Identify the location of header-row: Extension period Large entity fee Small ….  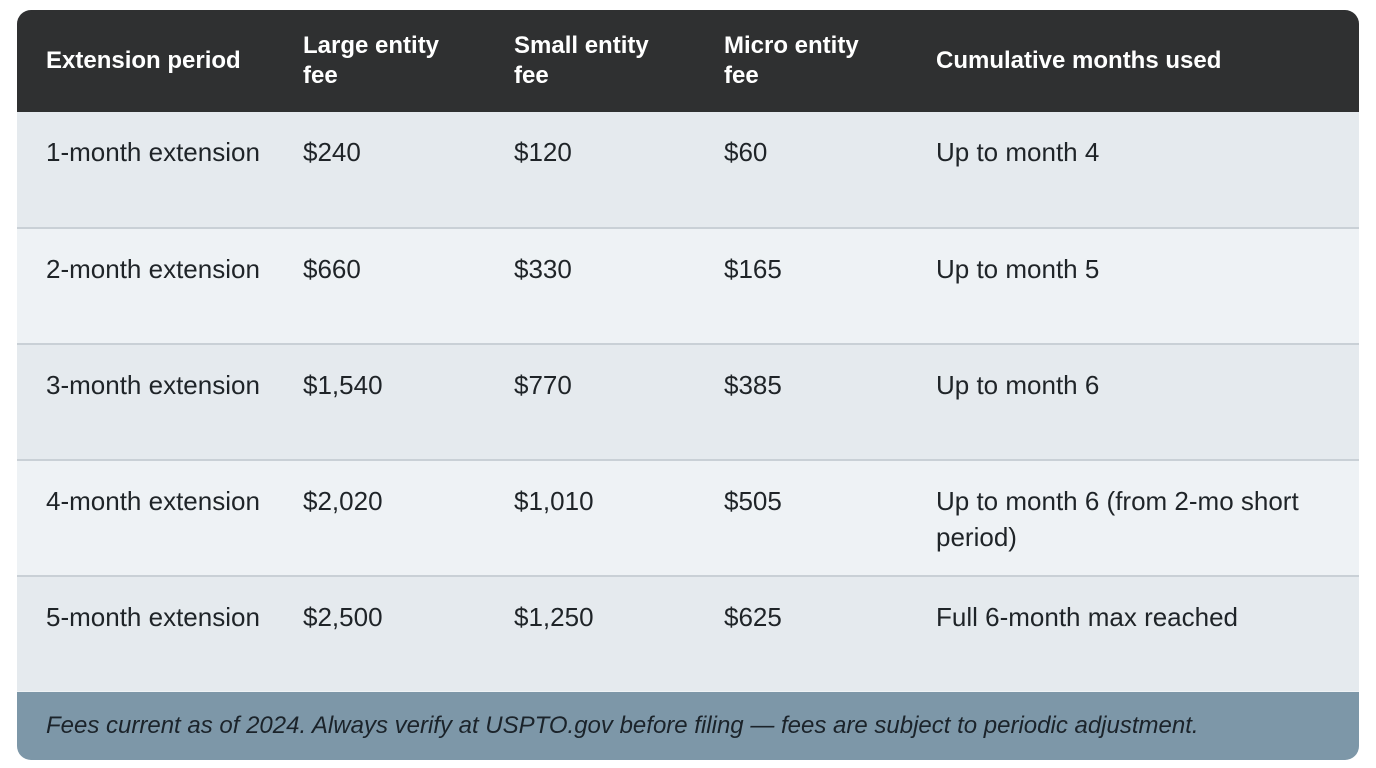
(688, 61).